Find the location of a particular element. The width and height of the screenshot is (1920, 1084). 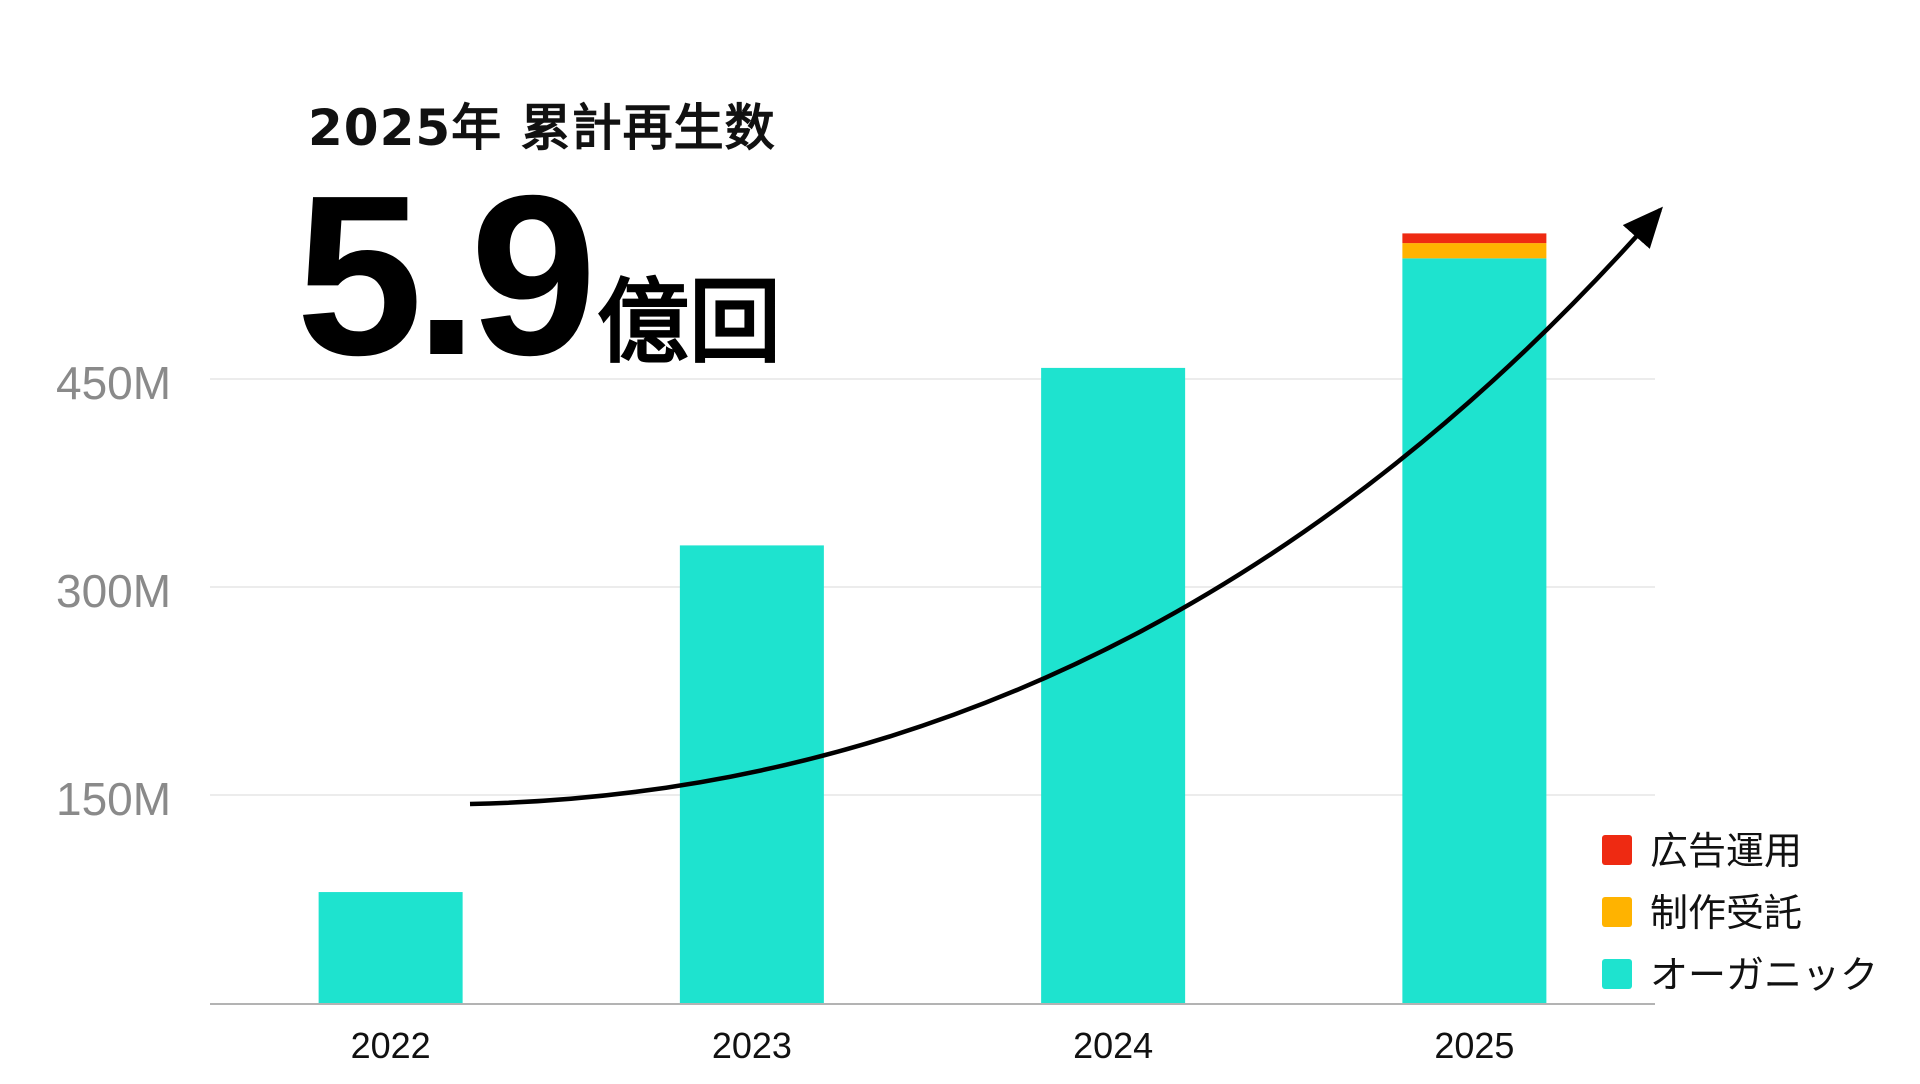

bar-2024-オーガニック is located at coordinates (1113, 685).